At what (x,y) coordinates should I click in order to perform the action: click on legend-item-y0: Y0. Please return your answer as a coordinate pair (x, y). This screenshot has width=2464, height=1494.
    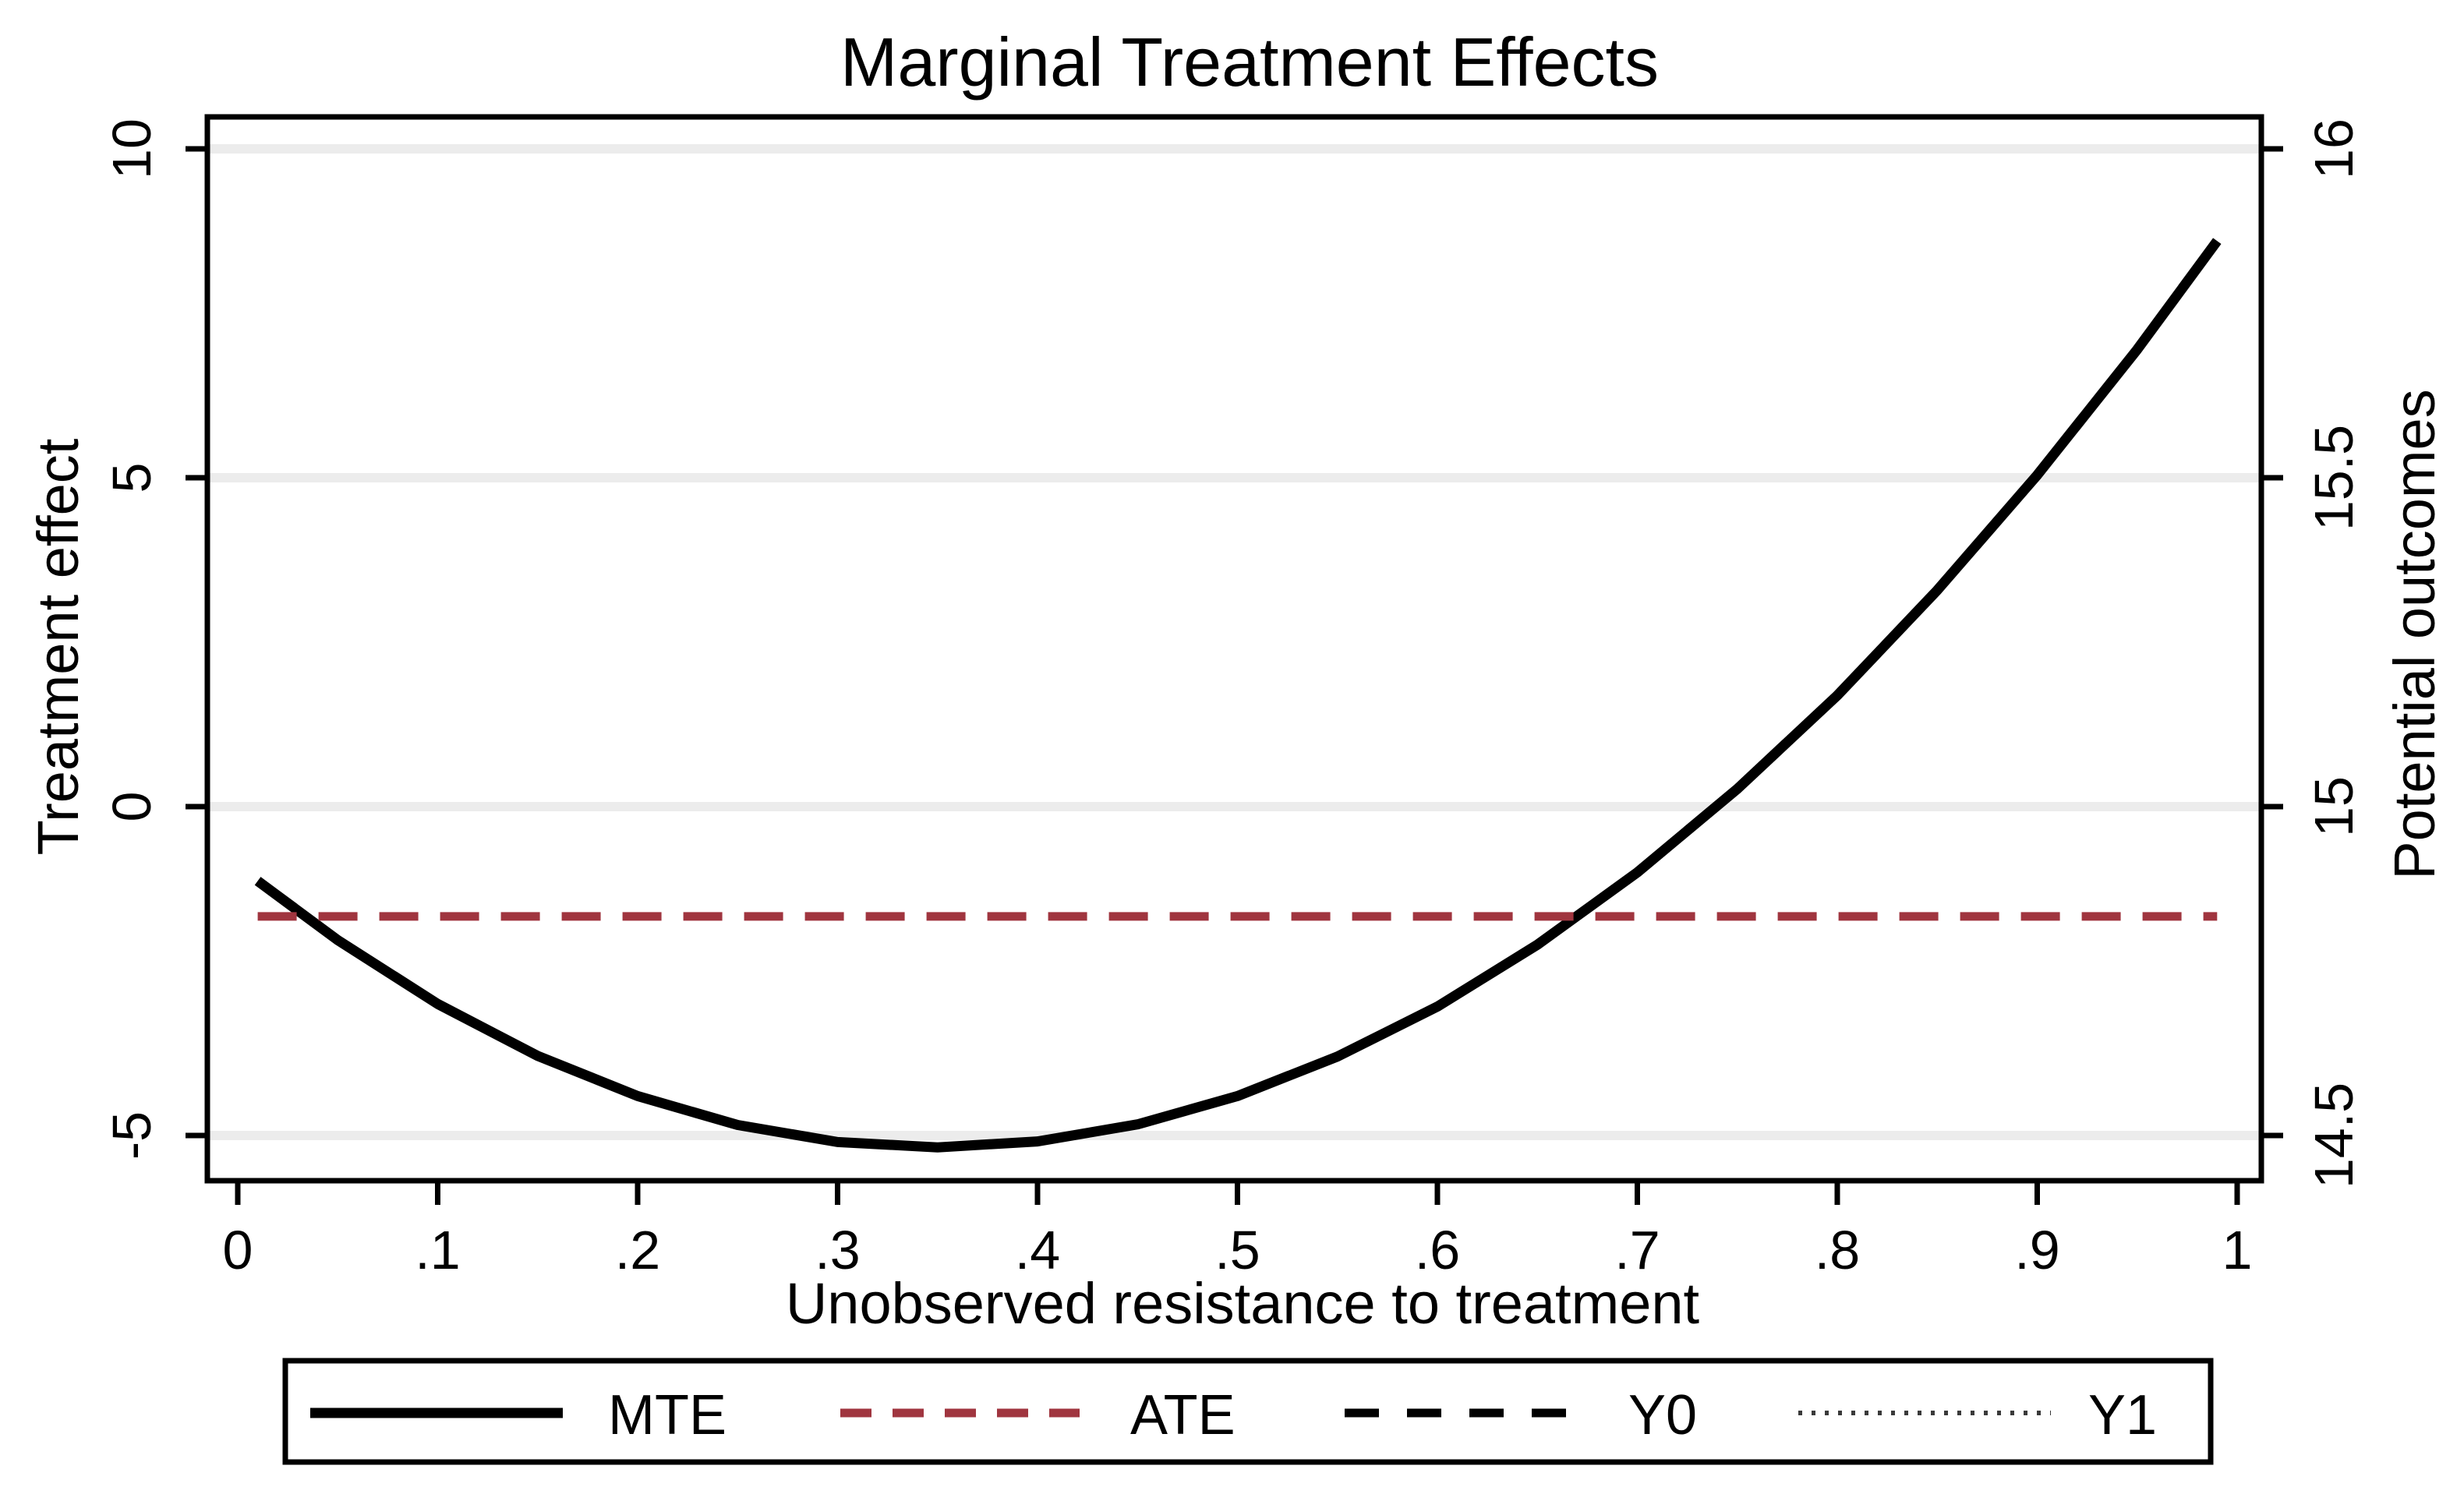
    Looking at the image, I should click on (1521, 1415).